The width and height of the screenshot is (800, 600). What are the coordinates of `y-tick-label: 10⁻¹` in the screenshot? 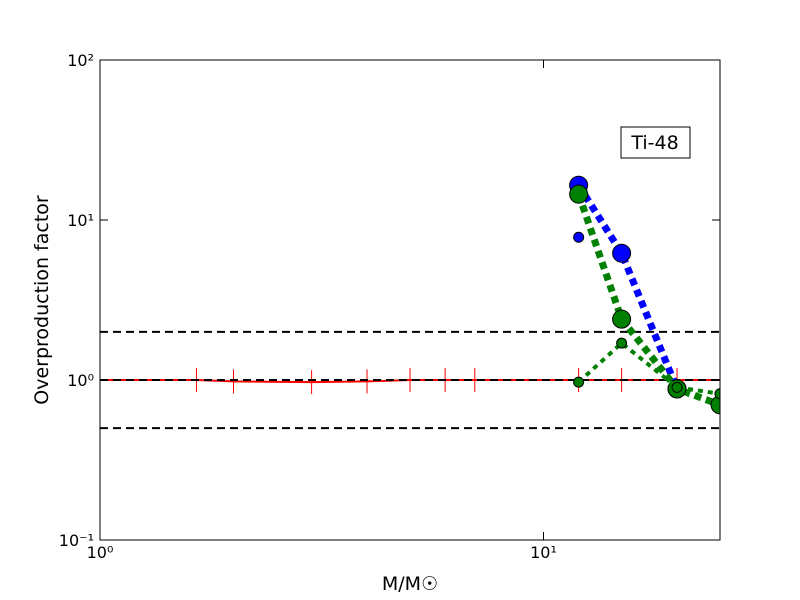 It's located at (76, 540).